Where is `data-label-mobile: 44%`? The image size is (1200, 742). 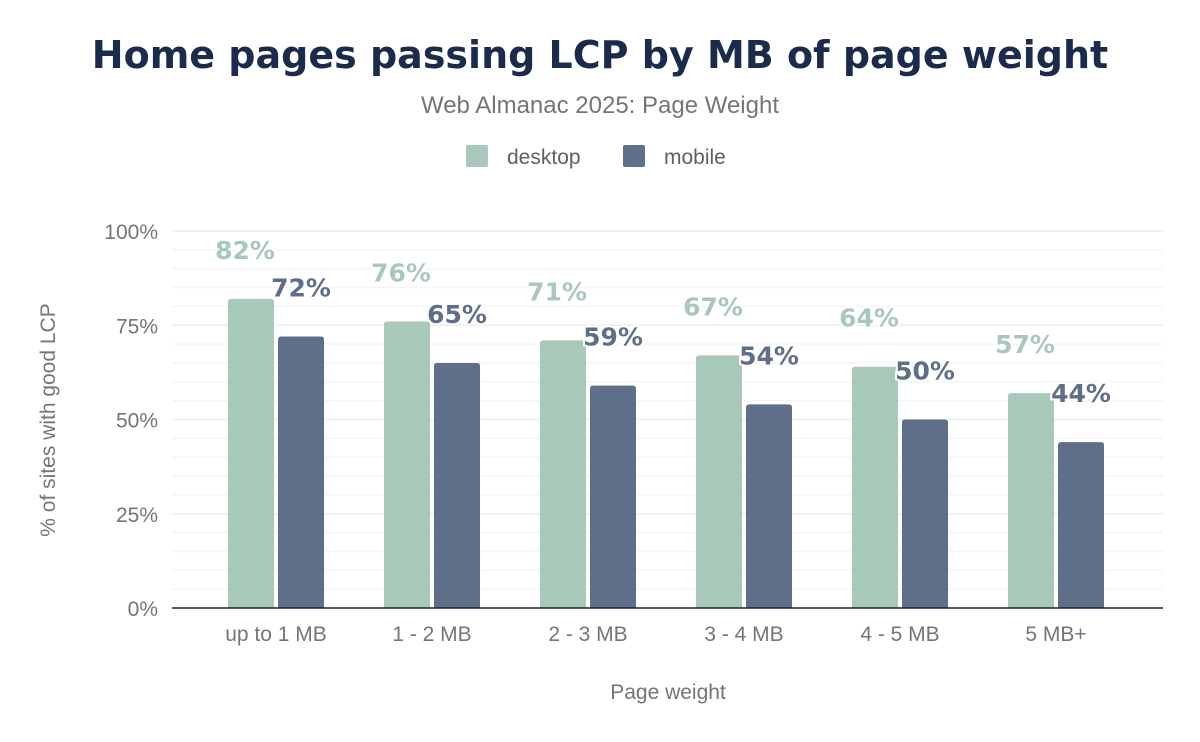 data-label-mobile: 44% is located at coordinates (1081, 393).